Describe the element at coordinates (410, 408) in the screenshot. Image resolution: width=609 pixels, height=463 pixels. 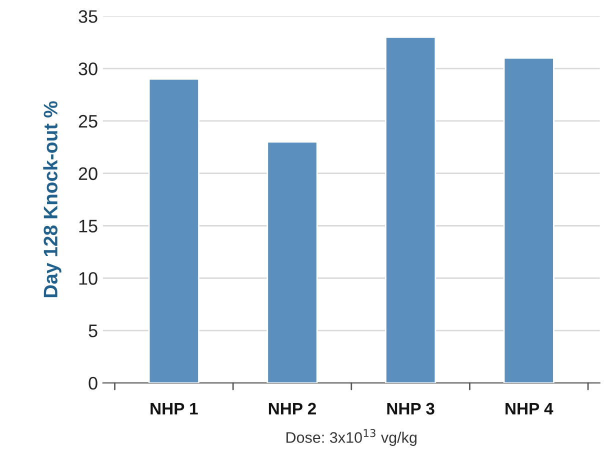
I see `x-tick-label: NHP 3` at that location.